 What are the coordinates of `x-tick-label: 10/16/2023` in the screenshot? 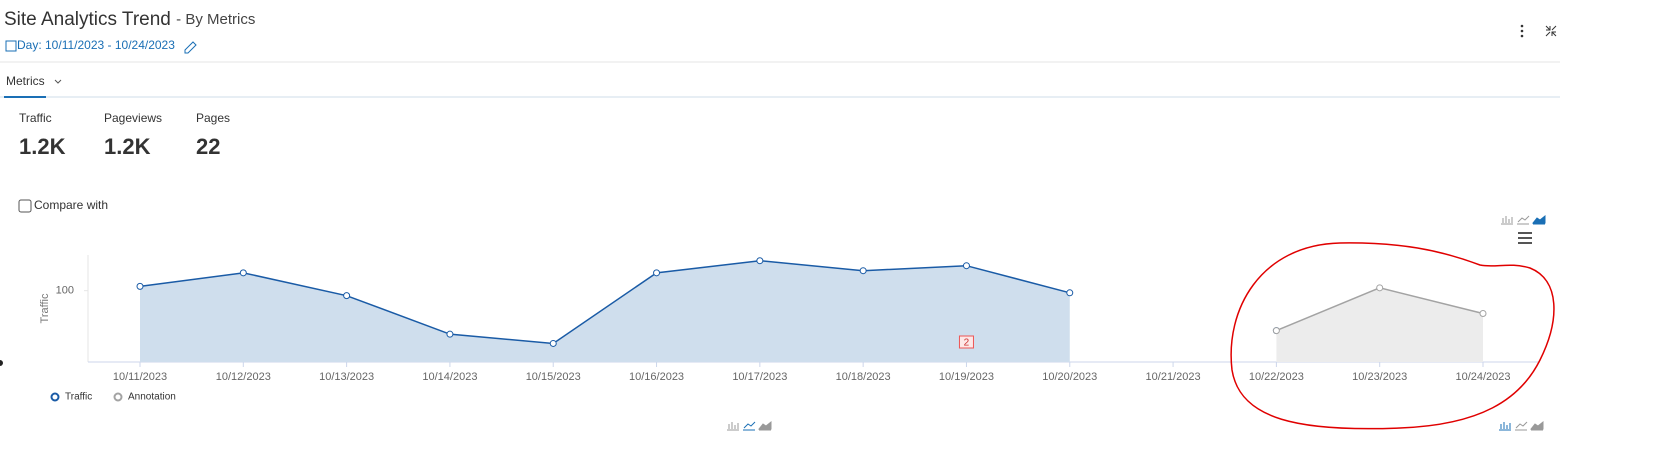 It's located at (656, 377).